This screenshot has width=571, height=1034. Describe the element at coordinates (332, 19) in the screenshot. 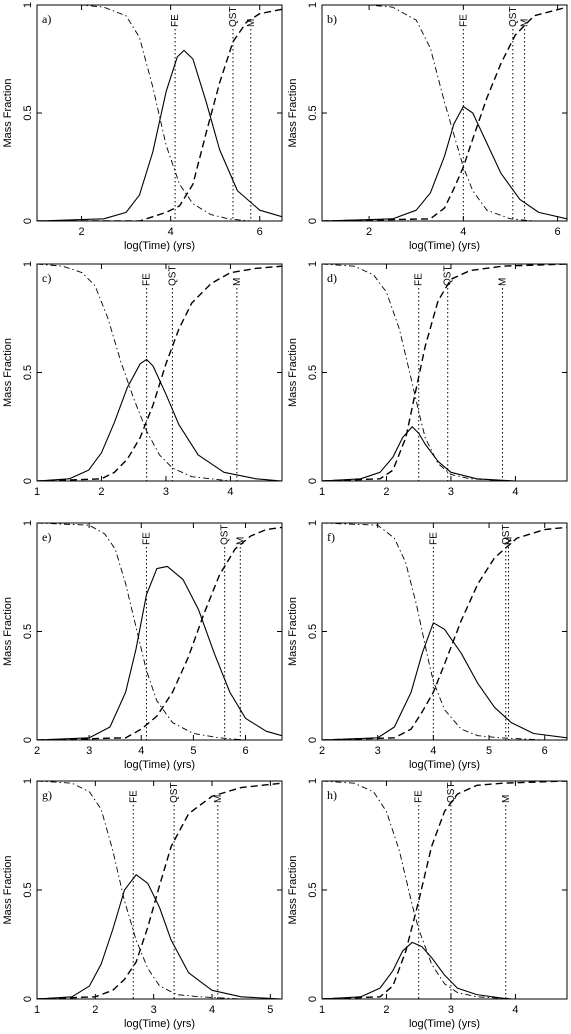

I see `panel-label: b)` at that location.